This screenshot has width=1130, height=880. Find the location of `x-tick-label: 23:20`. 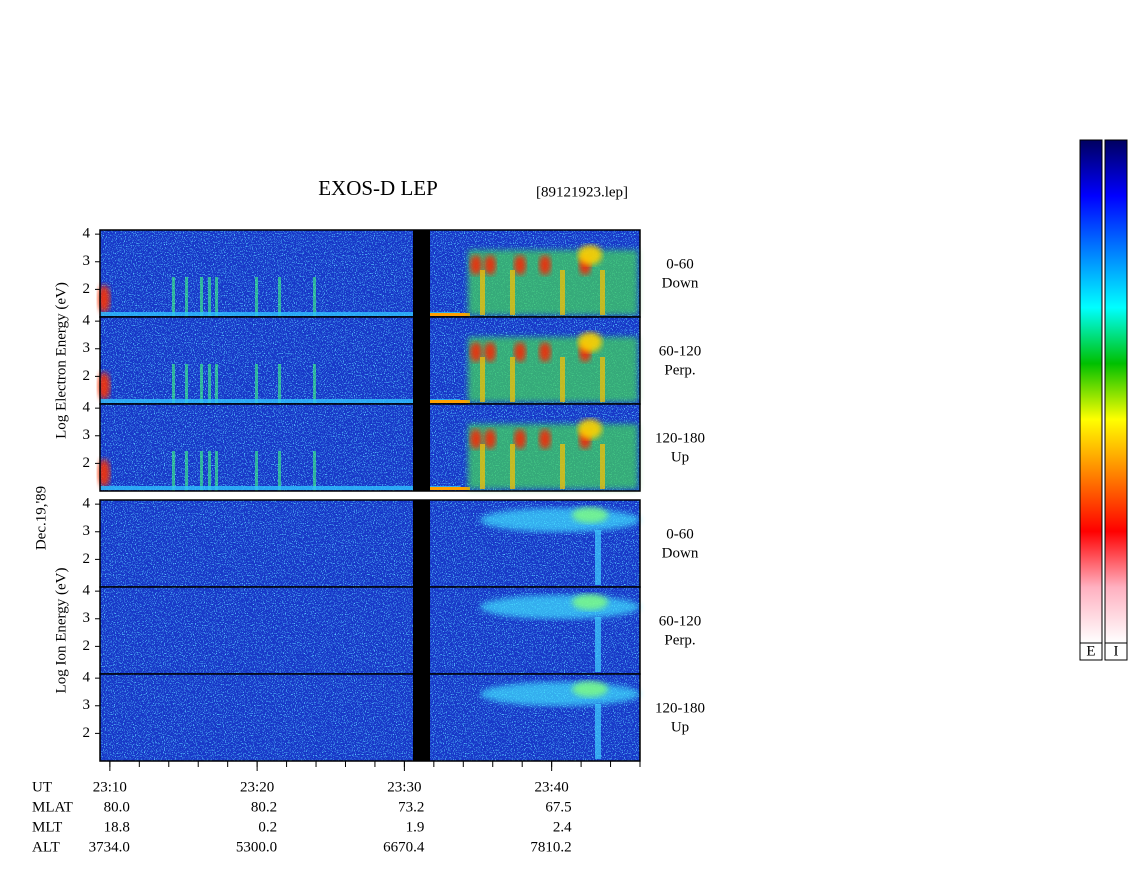

x-tick-label: 23:20 is located at coordinates (257, 787).